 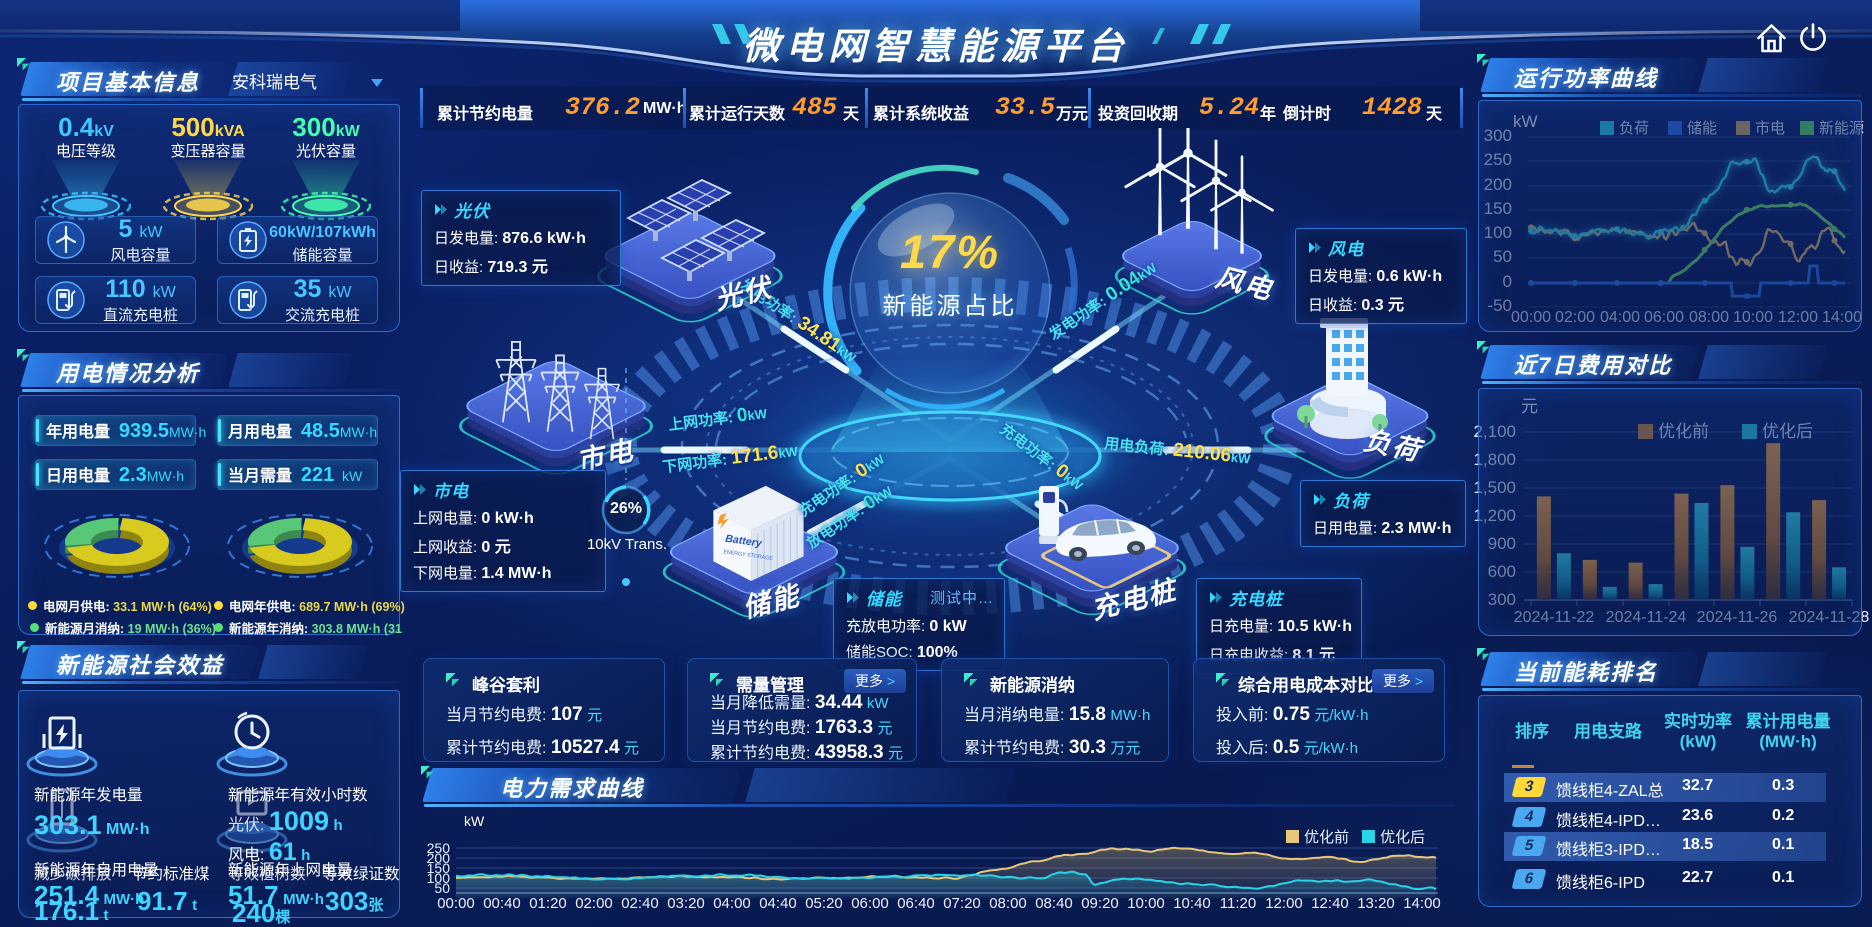 I want to click on svg-text: Battery, so click(x=743, y=541).